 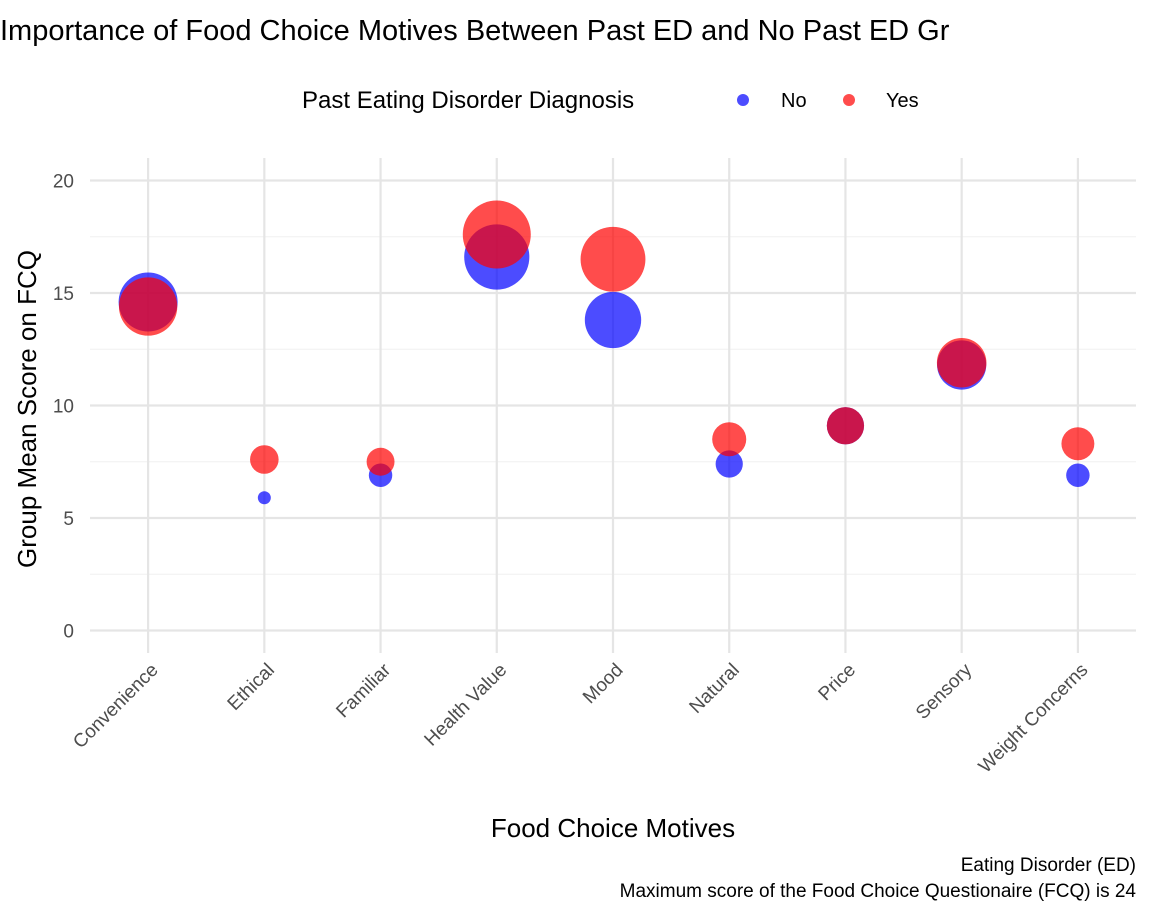 I want to click on y-axis-title: Group Mean Score on FCQ, so click(x=27, y=409).